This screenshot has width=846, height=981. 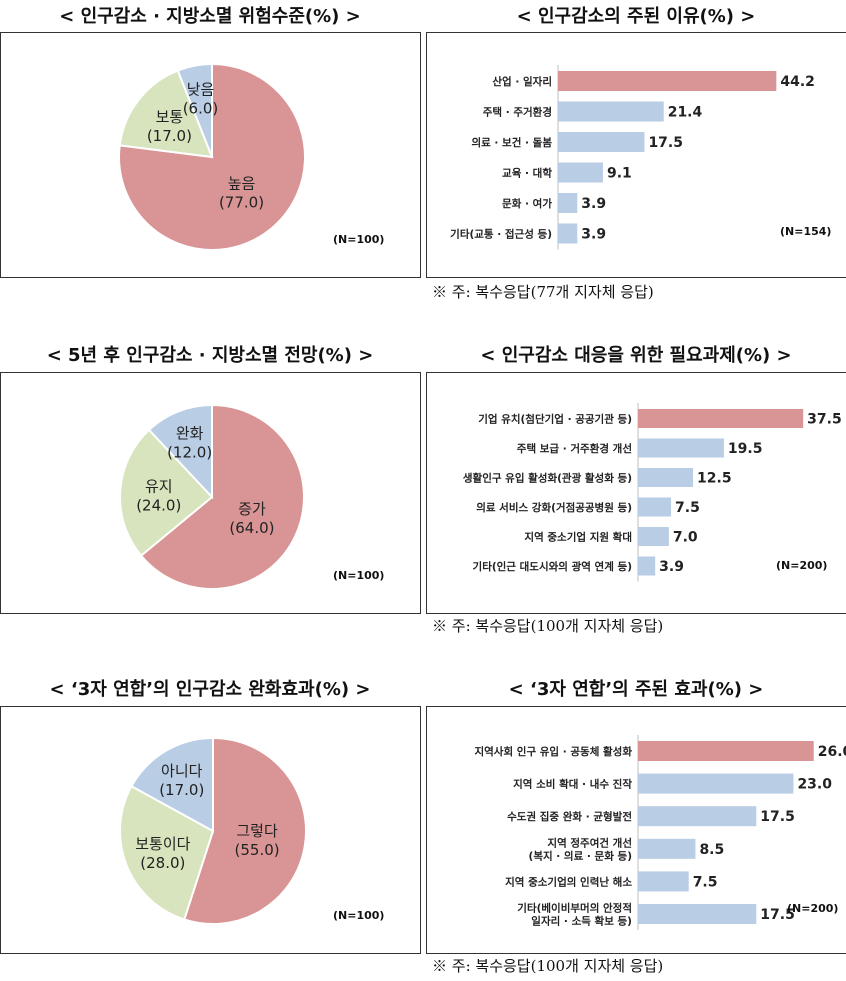 I want to click on bar-category-label-3: 지역 정주여건 개선 (복지 · 의료 · 문화 등), so click(x=580, y=849).